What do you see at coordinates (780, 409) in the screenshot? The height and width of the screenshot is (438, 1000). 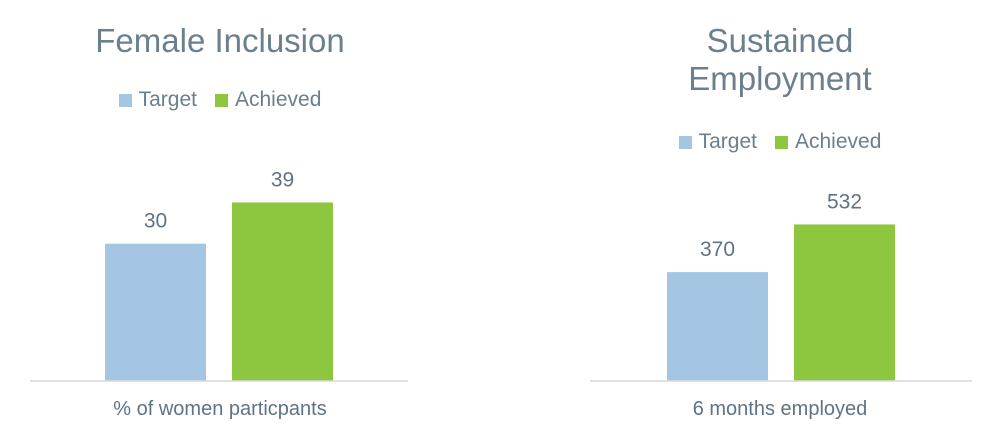 I see `x-axis-label: 6 months employed` at bounding box center [780, 409].